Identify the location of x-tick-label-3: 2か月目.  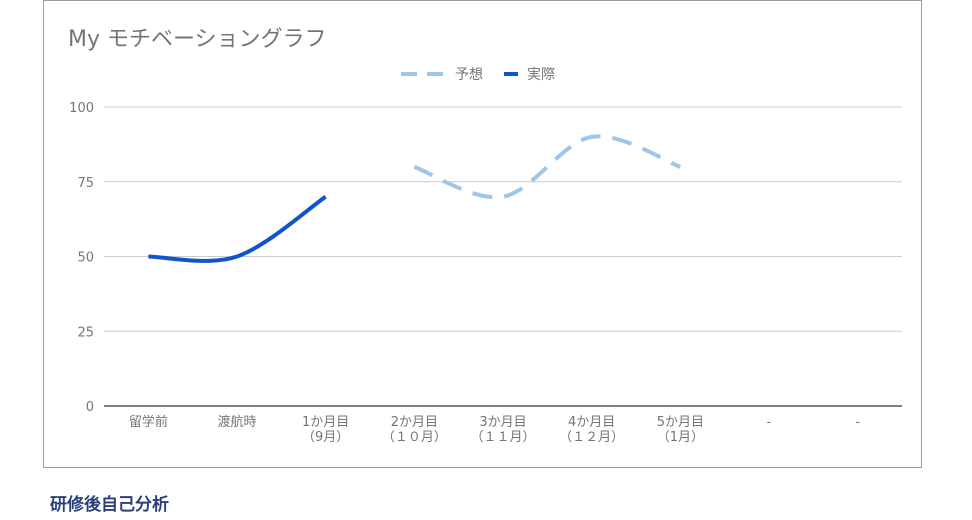
(414, 422).